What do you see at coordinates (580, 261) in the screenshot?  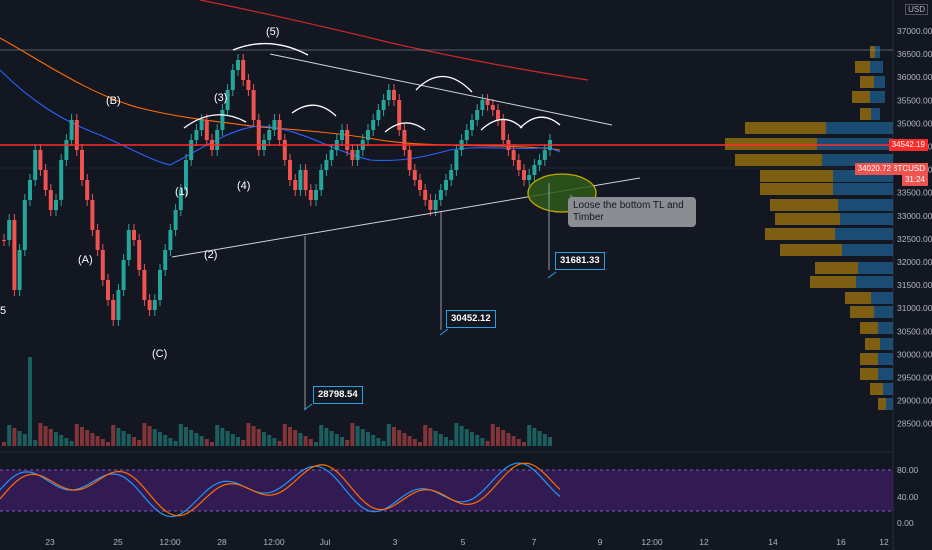 I see `target-31681: 31681.33` at bounding box center [580, 261].